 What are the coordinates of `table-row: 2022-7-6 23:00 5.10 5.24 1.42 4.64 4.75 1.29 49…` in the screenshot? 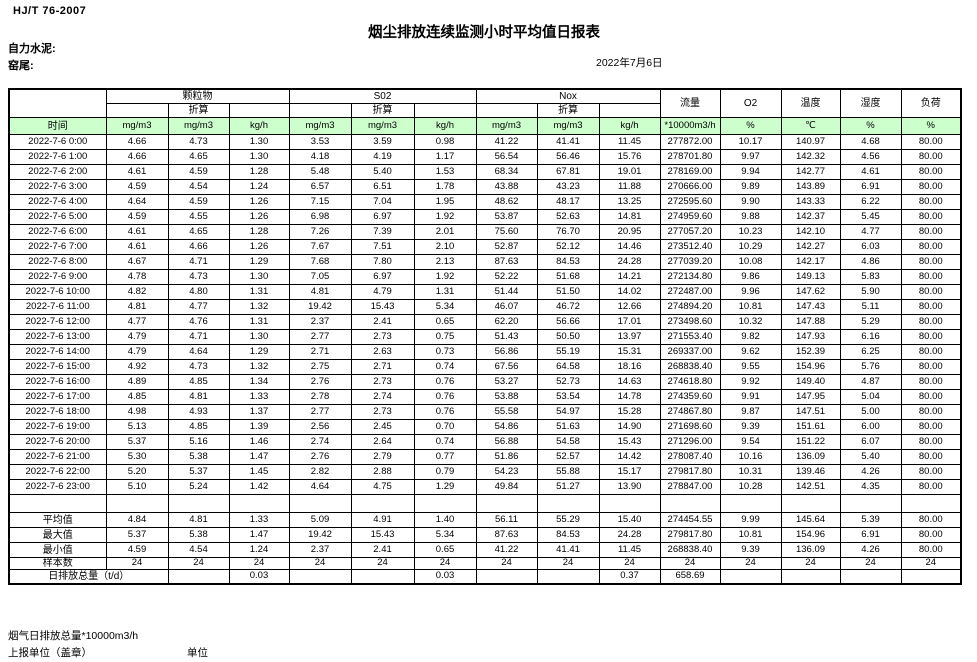 It's located at (485, 487).